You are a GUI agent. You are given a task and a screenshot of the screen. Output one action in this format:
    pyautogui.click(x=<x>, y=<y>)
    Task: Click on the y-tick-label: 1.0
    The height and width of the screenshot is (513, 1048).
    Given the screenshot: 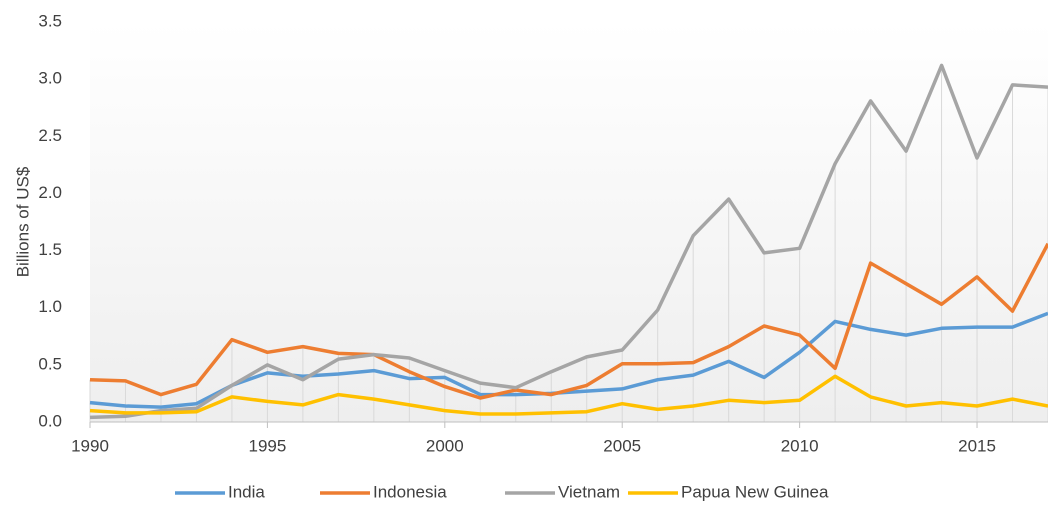 What is the action you would take?
    pyautogui.click(x=50, y=306)
    